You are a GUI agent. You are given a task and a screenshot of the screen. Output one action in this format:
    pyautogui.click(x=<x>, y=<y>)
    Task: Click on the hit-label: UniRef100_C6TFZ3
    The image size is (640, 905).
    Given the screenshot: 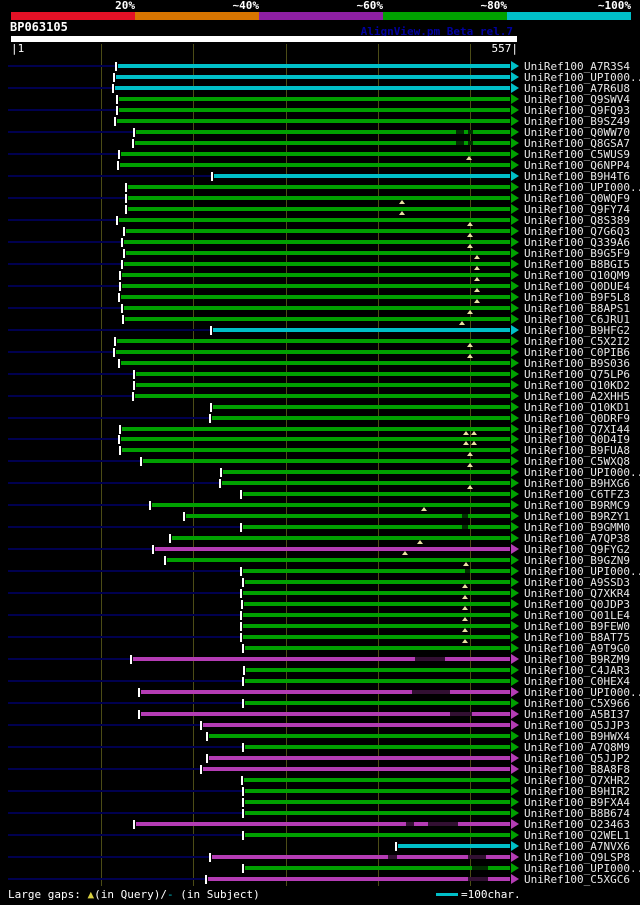 What is the action you would take?
    pyautogui.click(x=577, y=495)
    